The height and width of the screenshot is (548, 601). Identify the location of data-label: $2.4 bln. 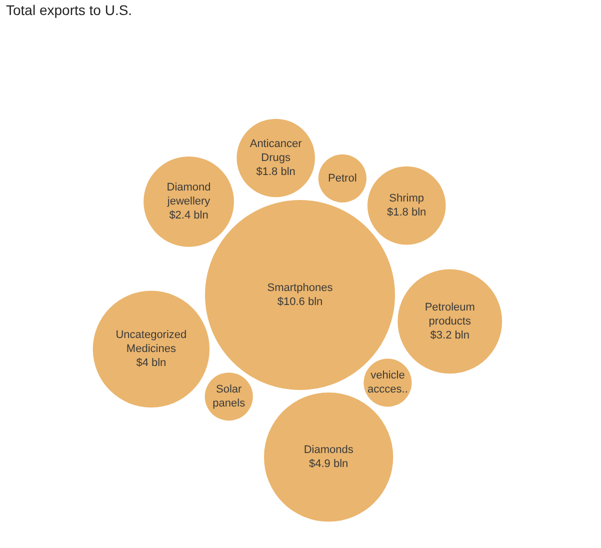
(188, 216).